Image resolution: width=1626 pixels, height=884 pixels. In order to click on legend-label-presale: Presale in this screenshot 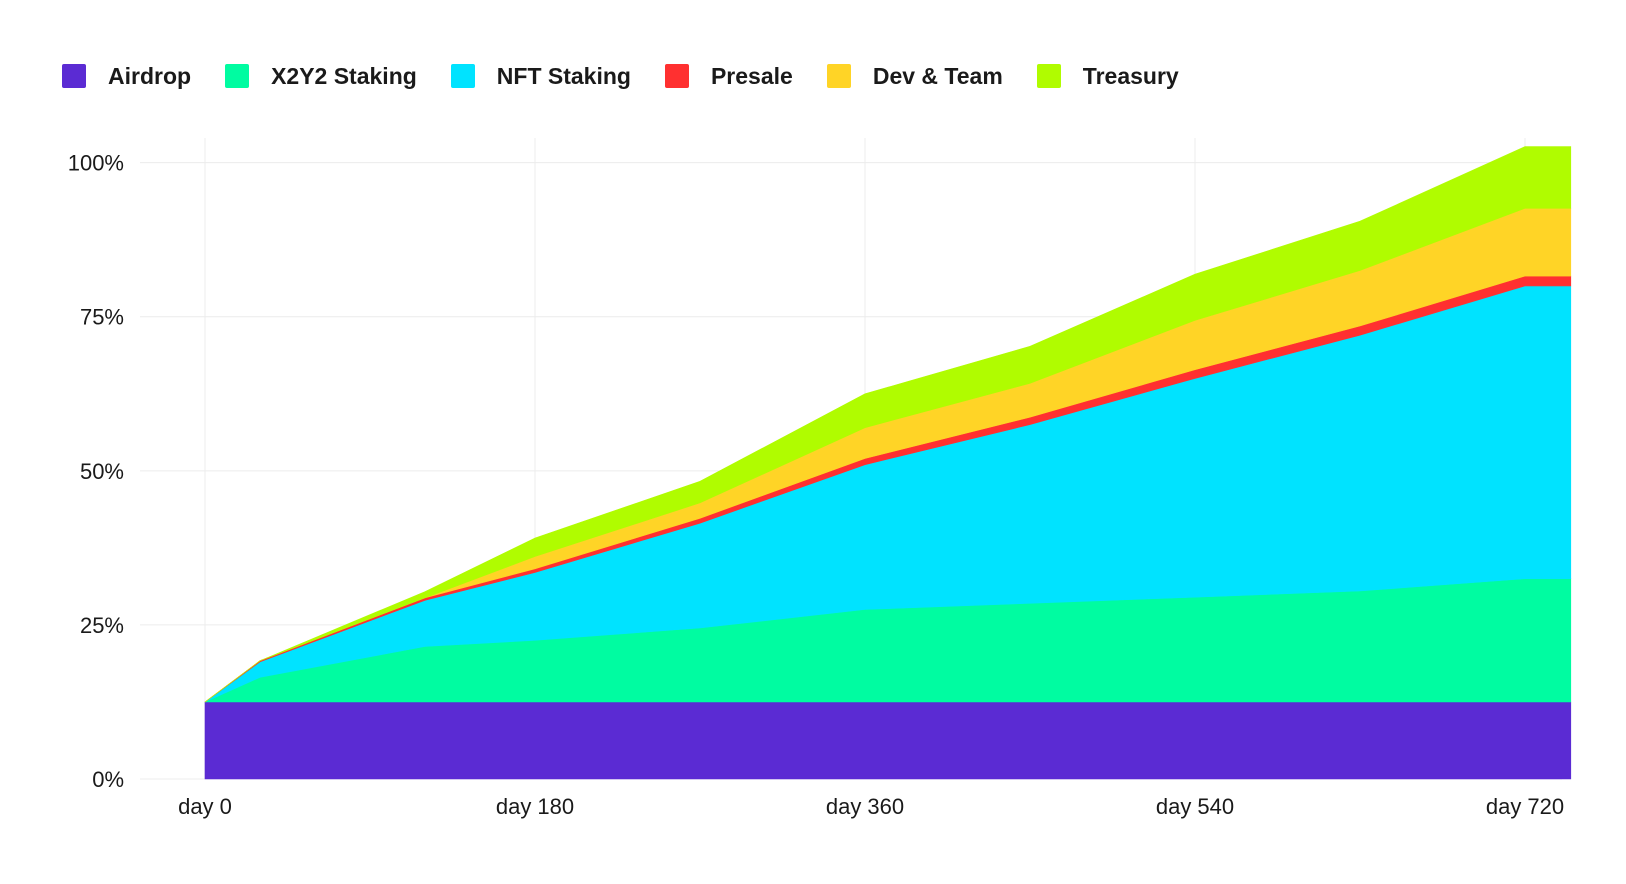, I will do `click(751, 75)`.